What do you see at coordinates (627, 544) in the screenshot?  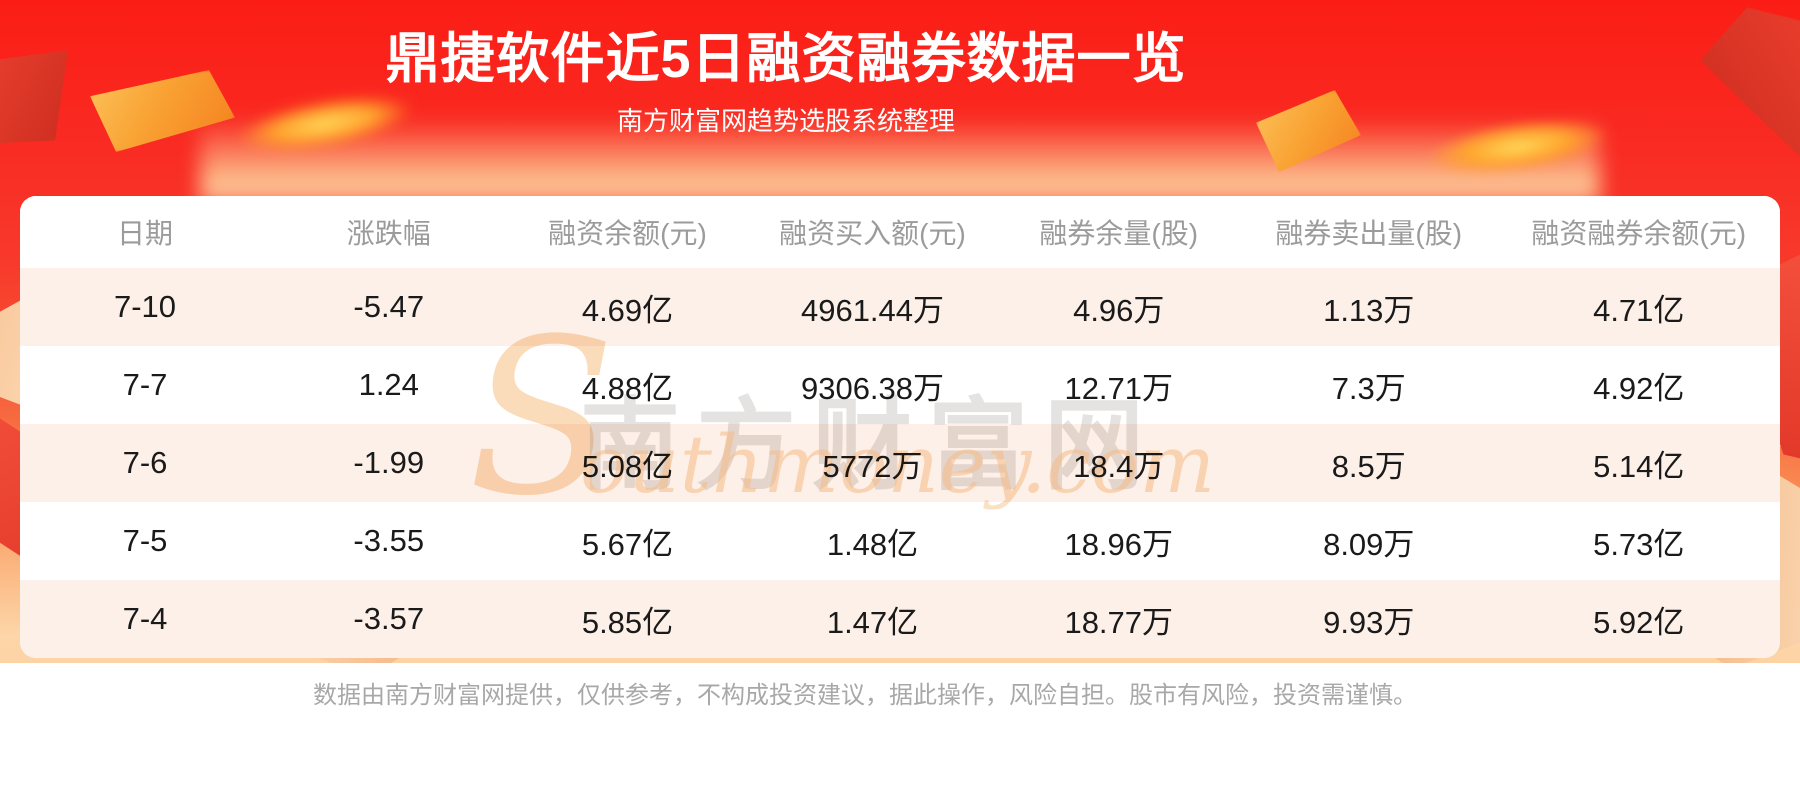 I see `table-cell: 5.67亿` at bounding box center [627, 544].